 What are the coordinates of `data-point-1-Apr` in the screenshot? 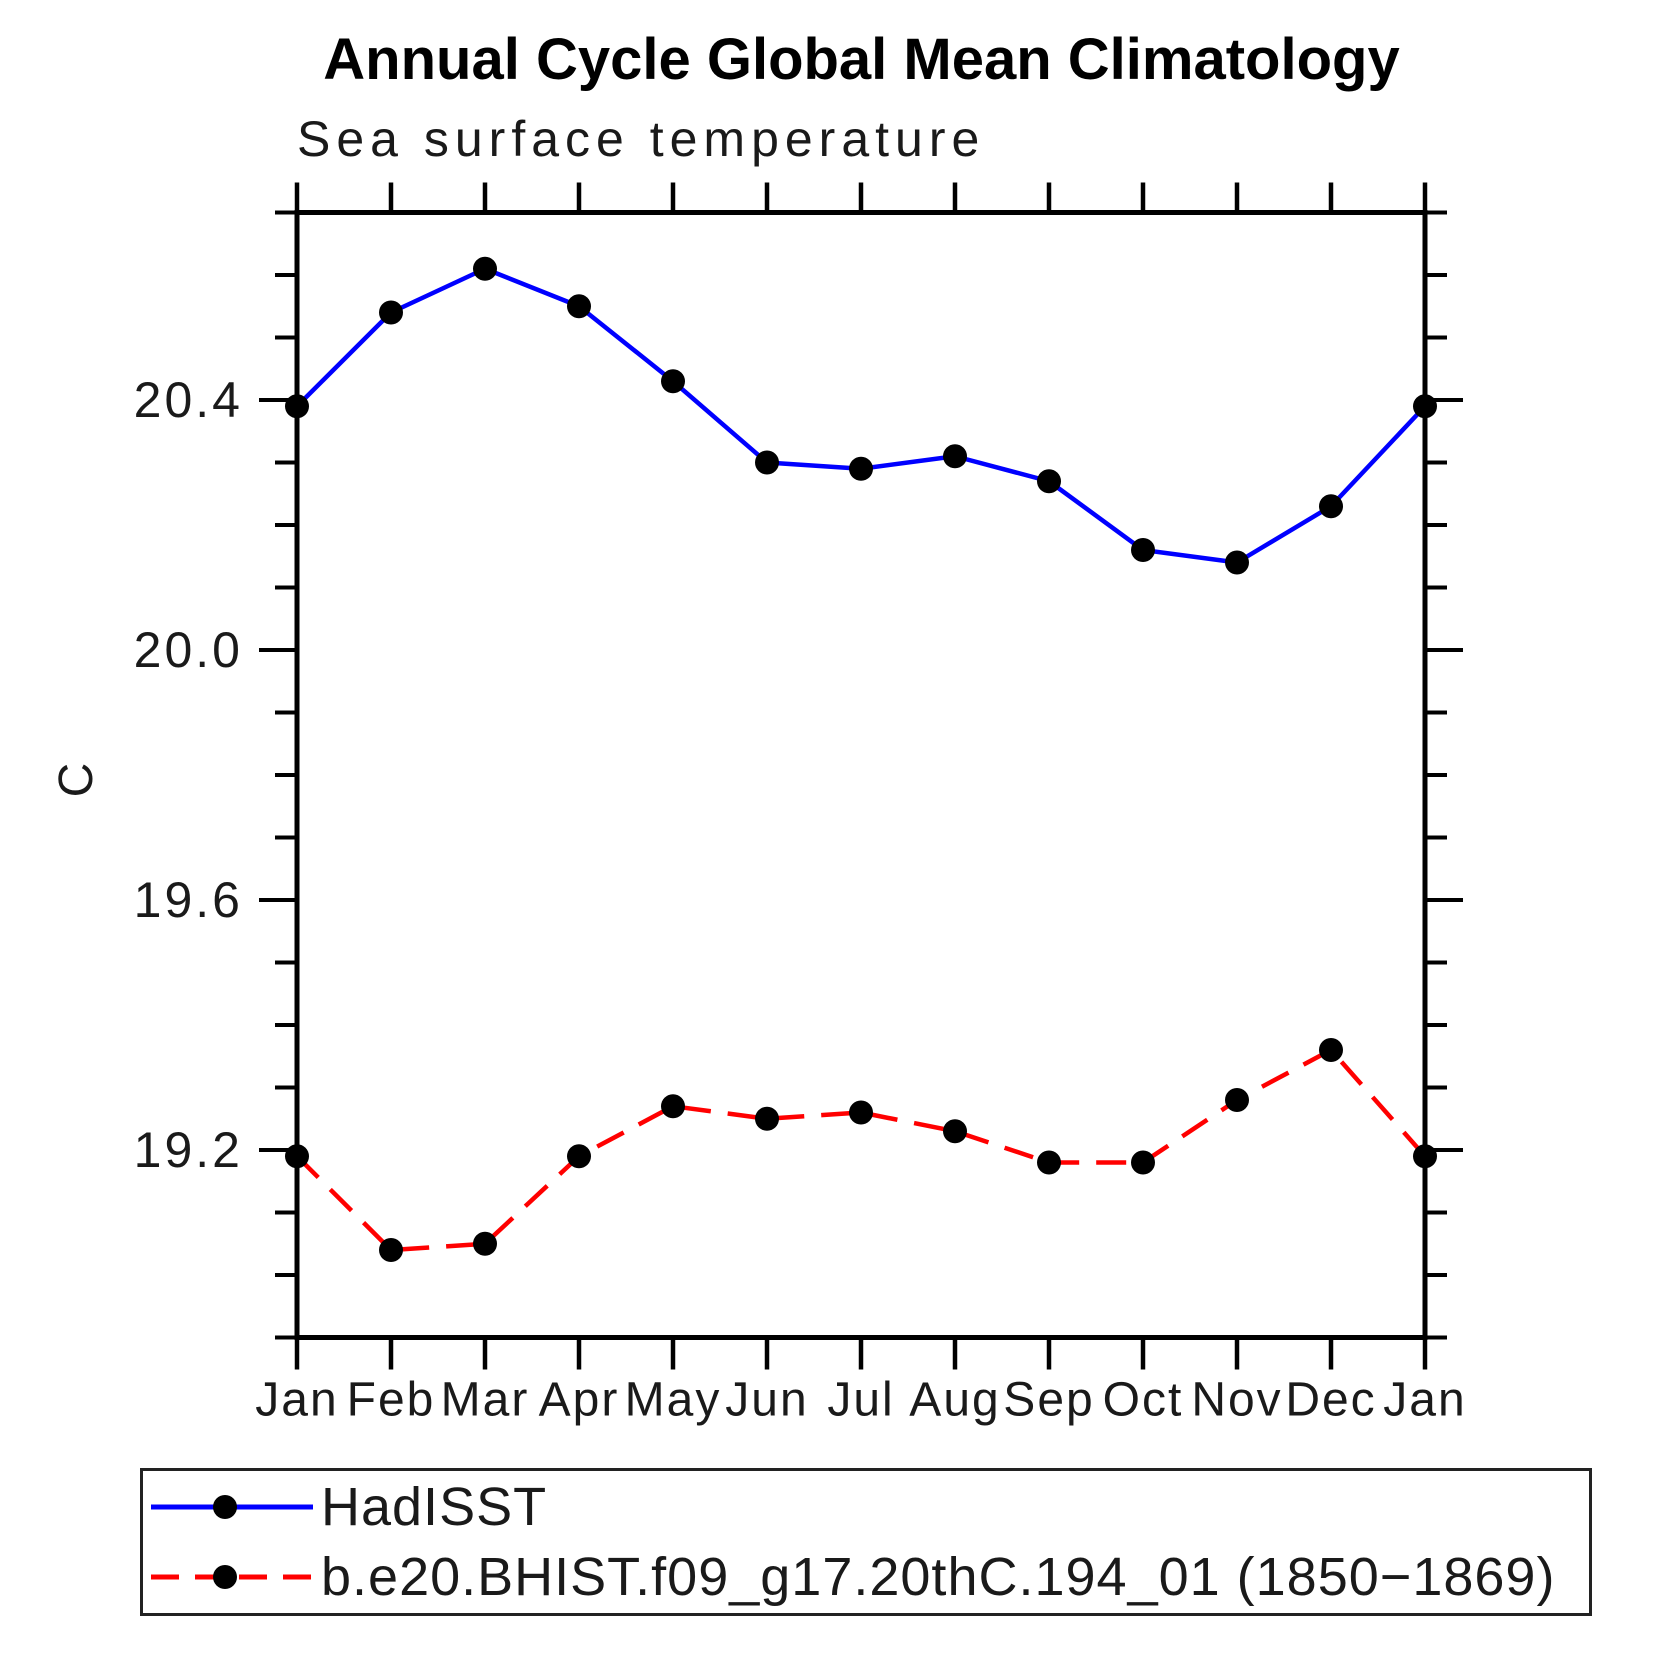 It's located at (579, 1156).